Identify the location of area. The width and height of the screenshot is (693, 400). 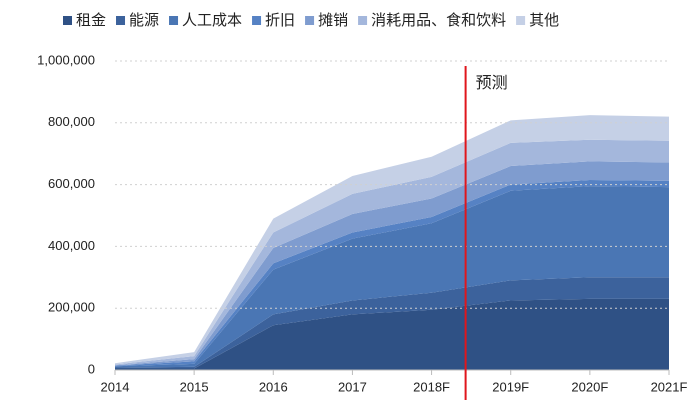
(392, 334).